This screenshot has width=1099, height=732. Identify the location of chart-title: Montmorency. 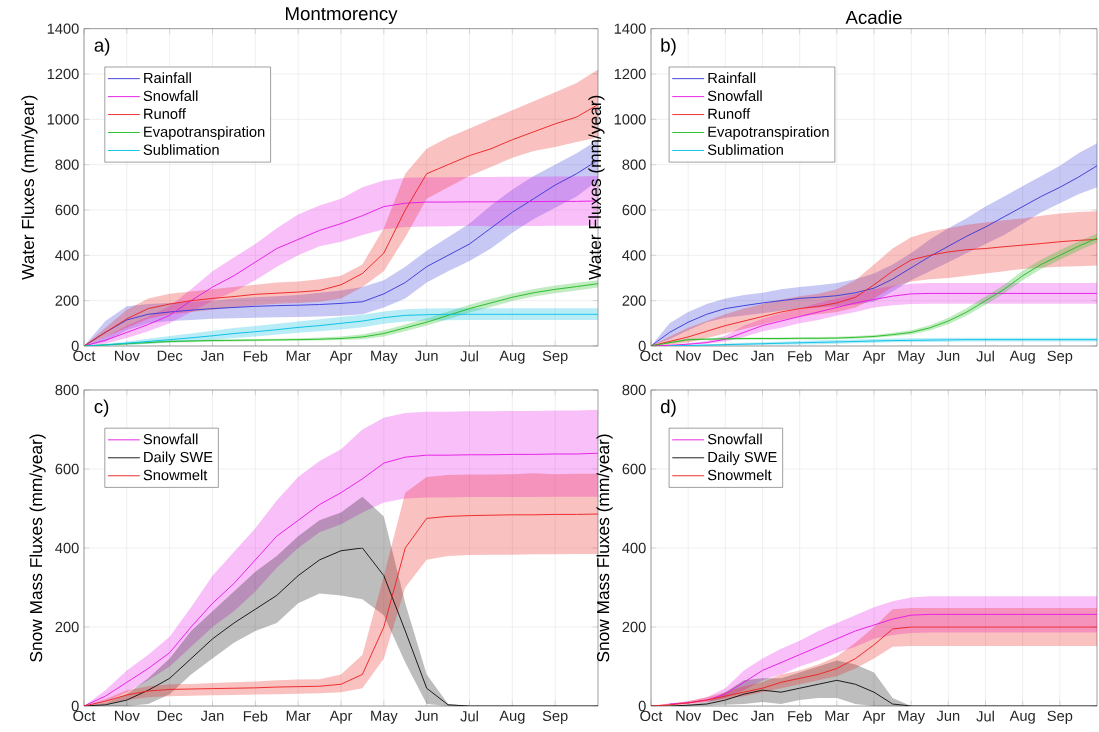
(341, 15).